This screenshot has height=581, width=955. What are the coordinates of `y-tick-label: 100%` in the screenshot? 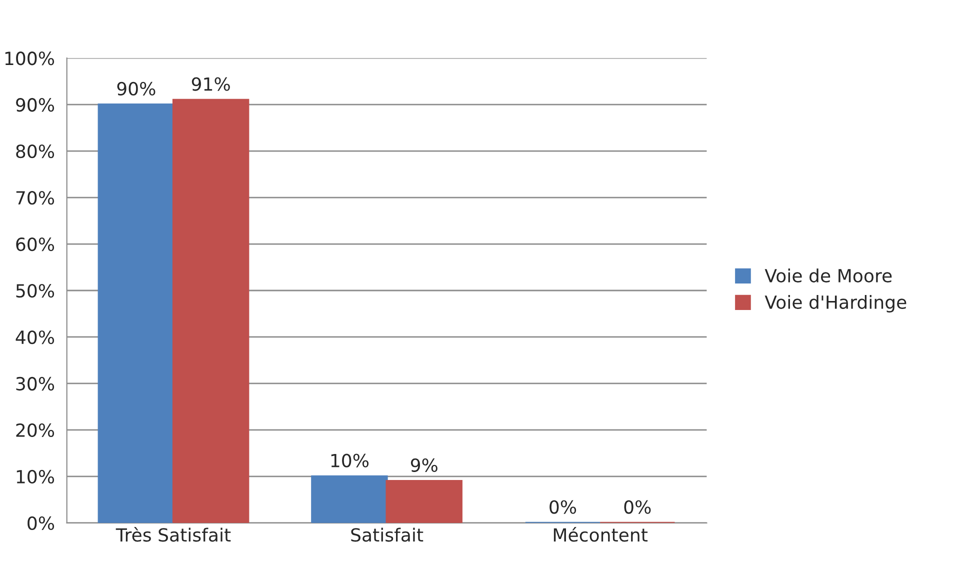 It's located at (29, 59).